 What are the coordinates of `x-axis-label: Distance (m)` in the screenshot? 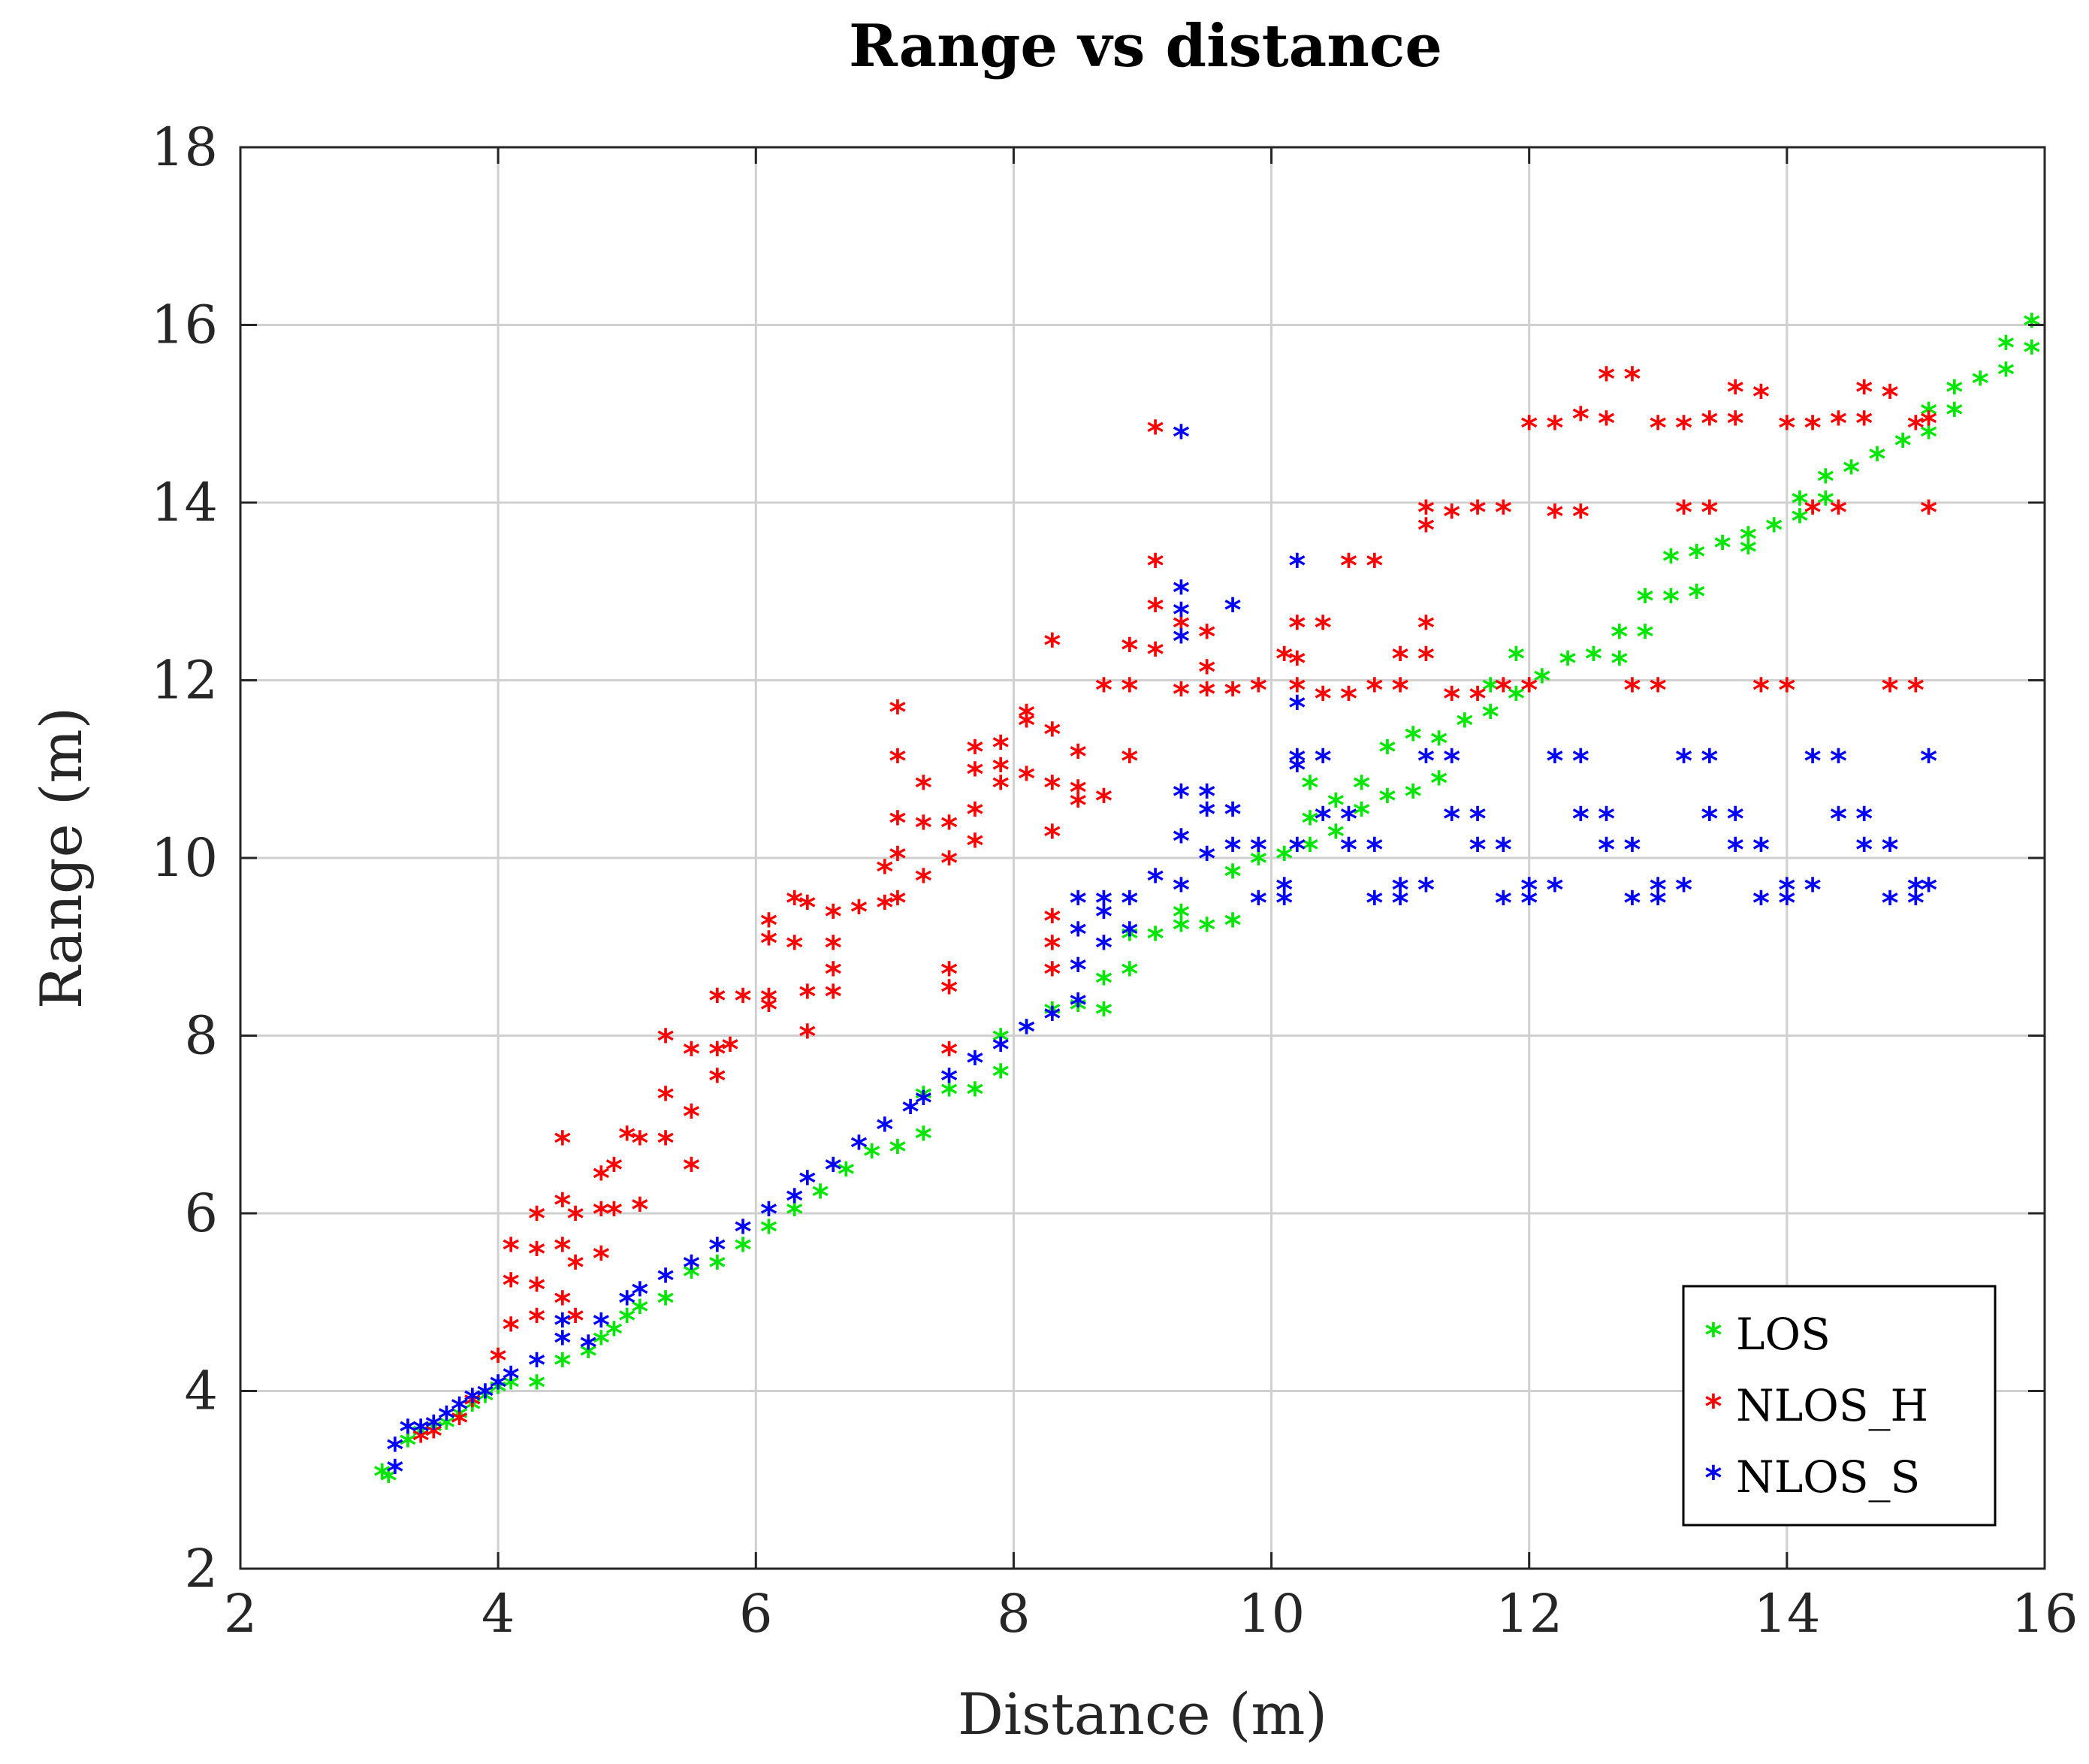 It's located at (1142, 1714).